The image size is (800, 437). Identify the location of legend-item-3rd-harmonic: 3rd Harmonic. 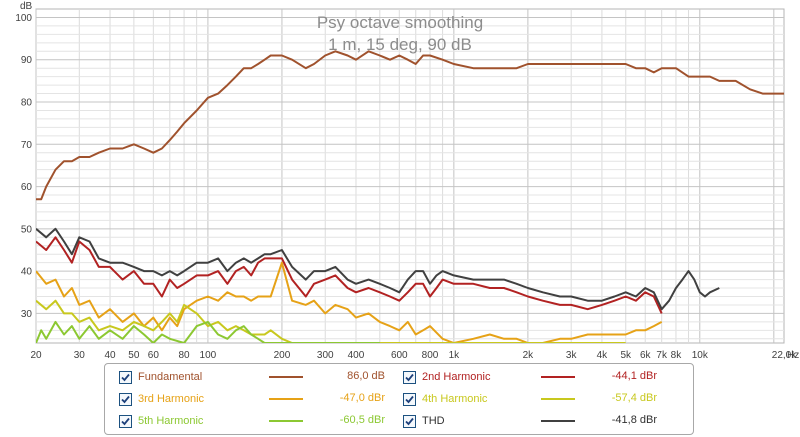
(161, 399).